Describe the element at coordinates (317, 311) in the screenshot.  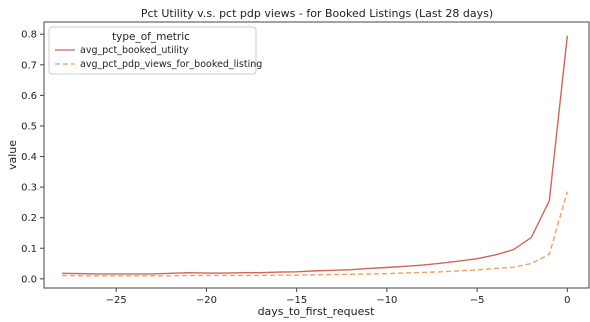
I see `x-axis-label: days_to_first_request` at that location.